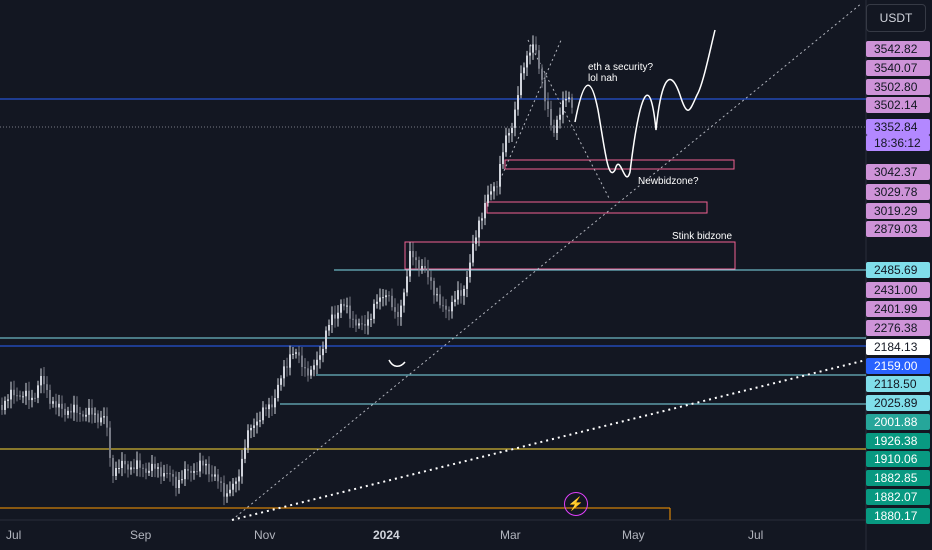  Describe the element at coordinates (896, 18) in the screenshot. I see `currency-button: USDT` at that location.